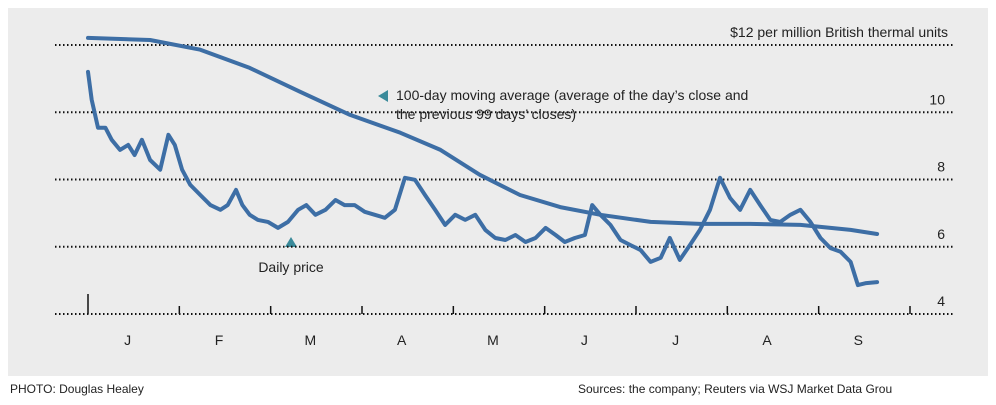  What do you see at coordinates (941, 234) in the screenshot?
I see `y-tick-label: 6` at bounding box center [941, 234].